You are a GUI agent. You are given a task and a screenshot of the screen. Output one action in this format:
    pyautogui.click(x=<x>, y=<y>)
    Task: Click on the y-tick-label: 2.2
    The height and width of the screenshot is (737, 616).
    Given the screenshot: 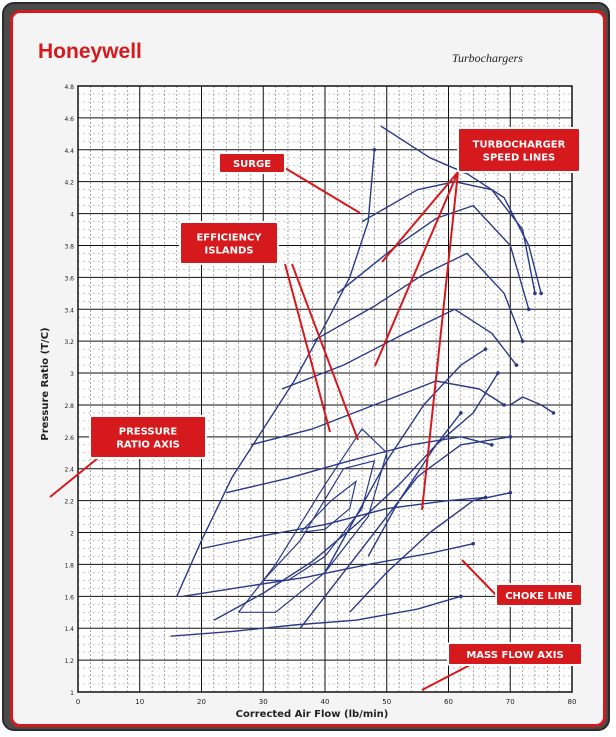 What is the action you would take?
    pyautogui.click(x=69, y=502)
    